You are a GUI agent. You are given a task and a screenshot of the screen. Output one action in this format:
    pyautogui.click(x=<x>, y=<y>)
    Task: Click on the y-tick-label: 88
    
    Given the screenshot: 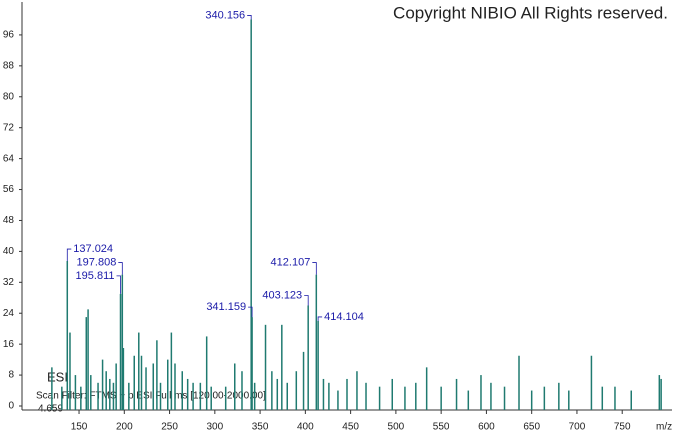 What is the action you would take?
    pyautogui.click(x=9, y=65)
    